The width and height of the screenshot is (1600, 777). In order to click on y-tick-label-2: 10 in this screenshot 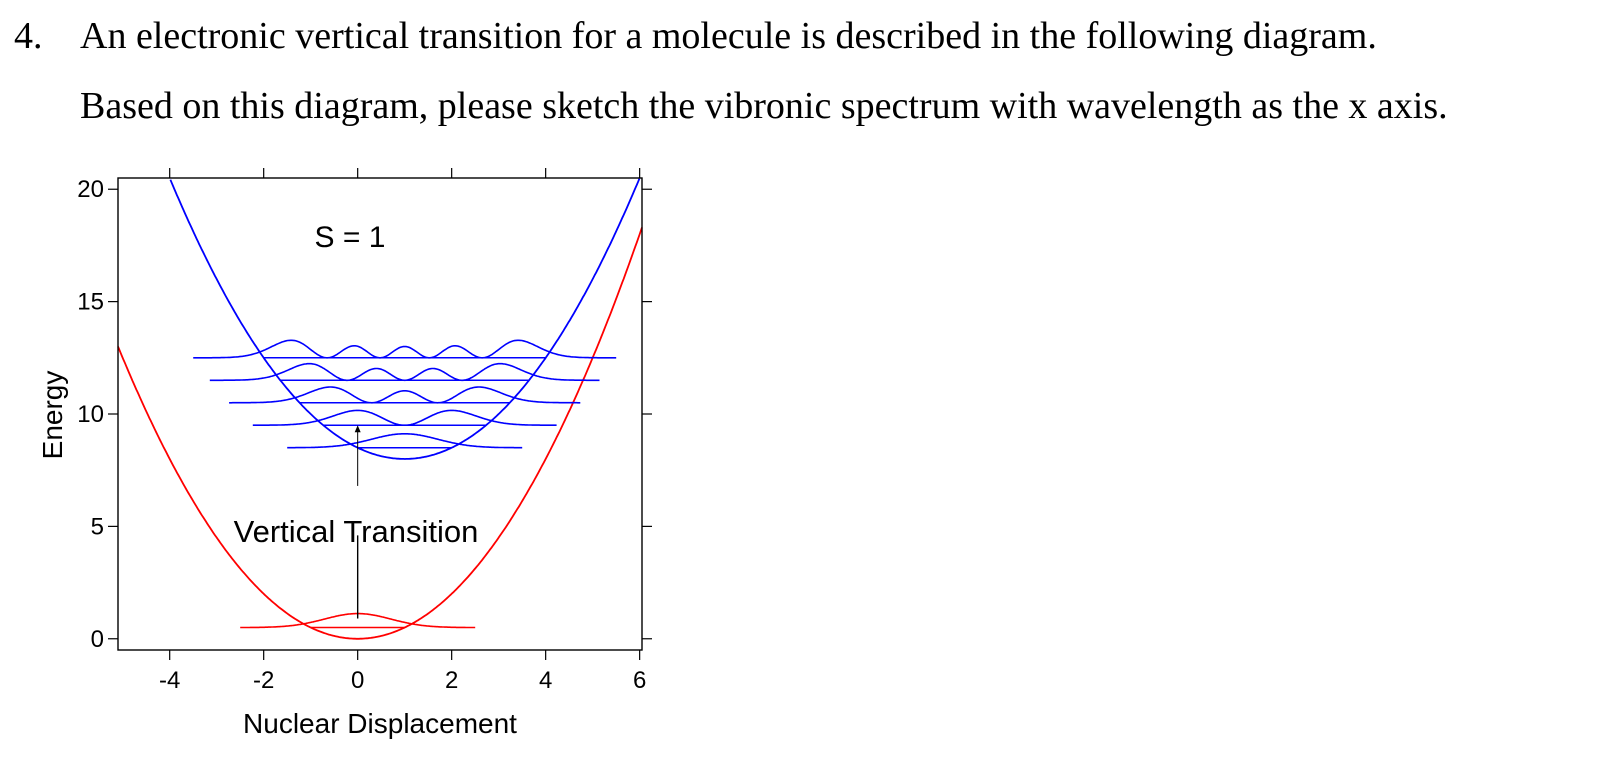, I will do `click(90, 414)`.